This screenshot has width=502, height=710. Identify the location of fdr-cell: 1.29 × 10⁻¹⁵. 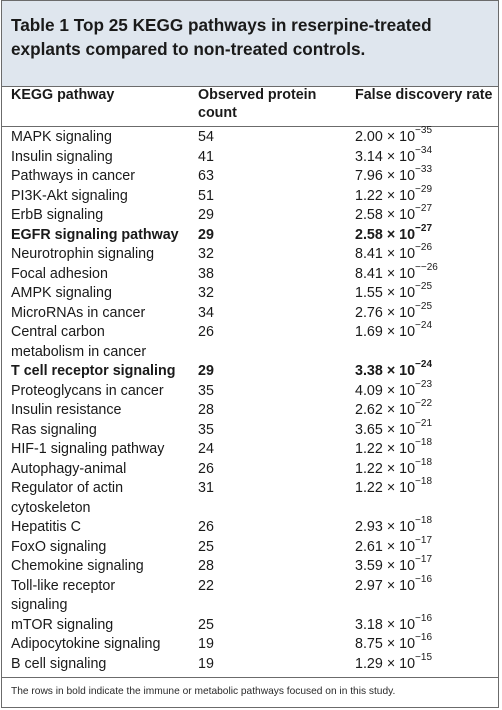
(394, 663).